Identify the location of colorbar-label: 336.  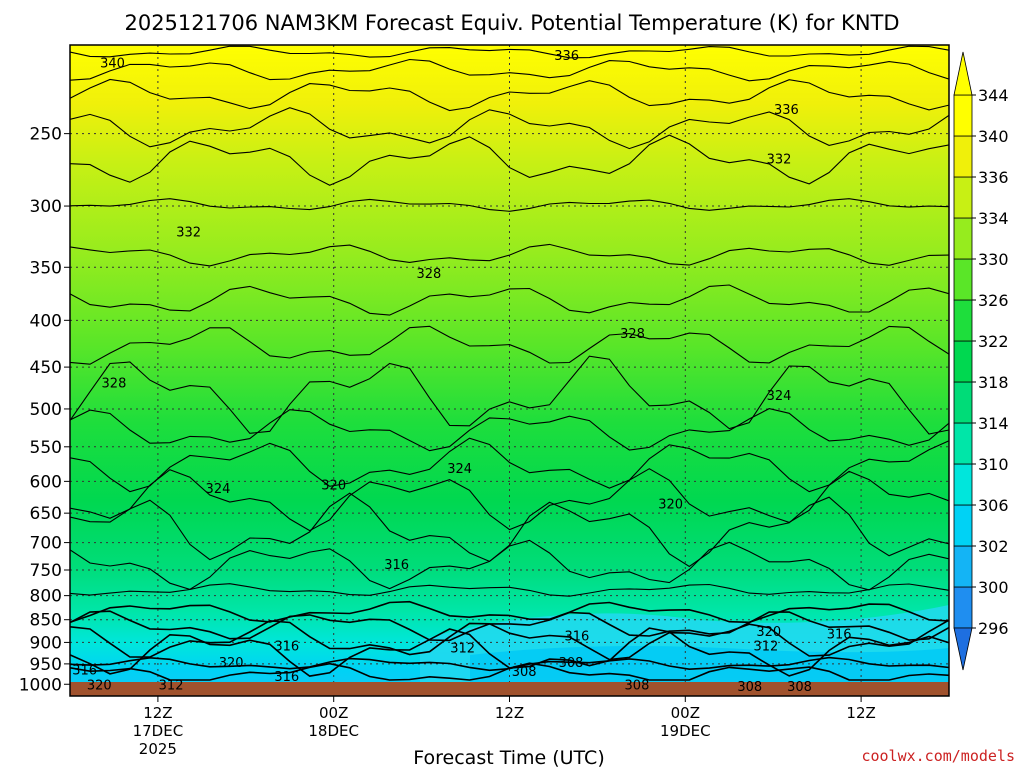
(993, 177).